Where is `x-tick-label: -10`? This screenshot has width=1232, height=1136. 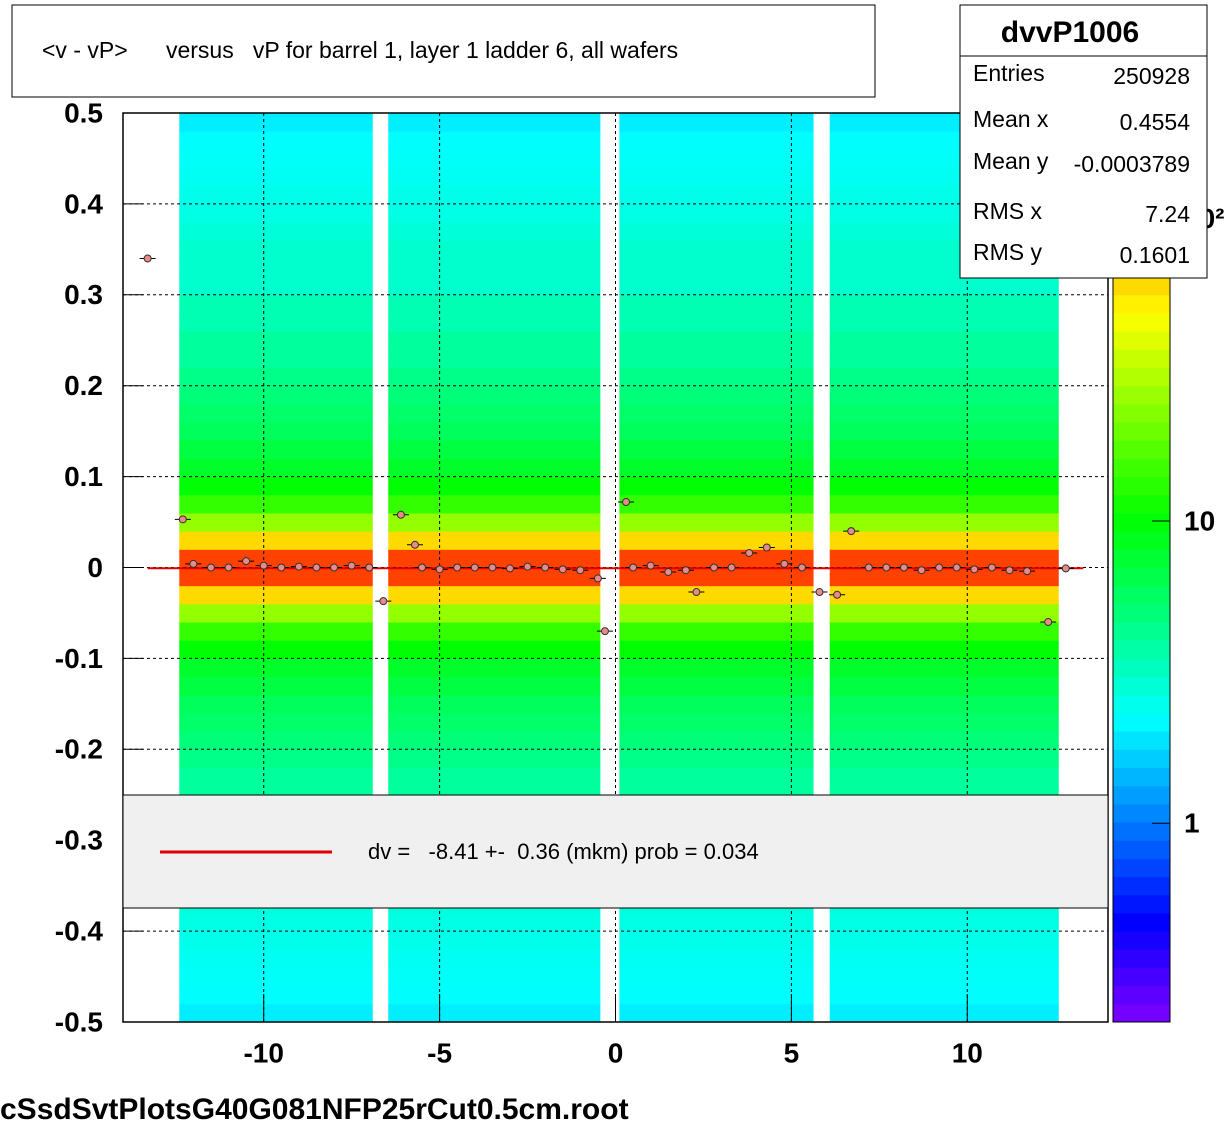 x-tick-label: -10 is located at coordinates (263, 1052).